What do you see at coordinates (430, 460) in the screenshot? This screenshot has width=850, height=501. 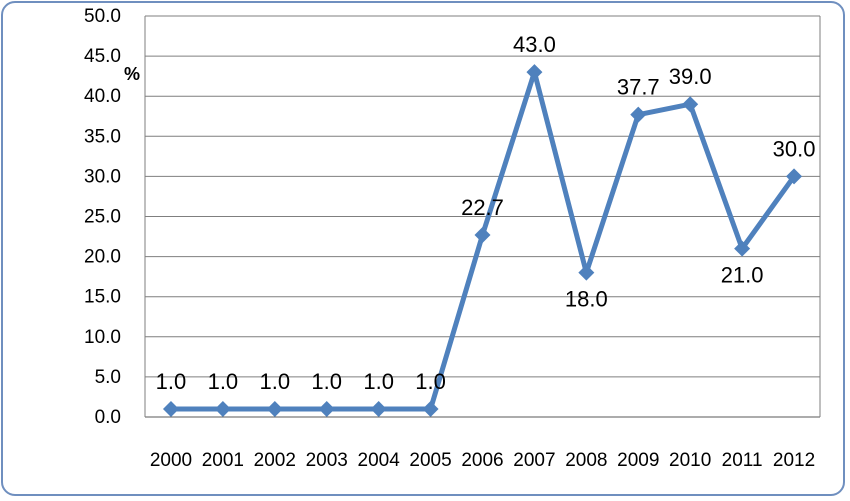 I see `x-tick-label: 2005` at bounding box center [430, 460].